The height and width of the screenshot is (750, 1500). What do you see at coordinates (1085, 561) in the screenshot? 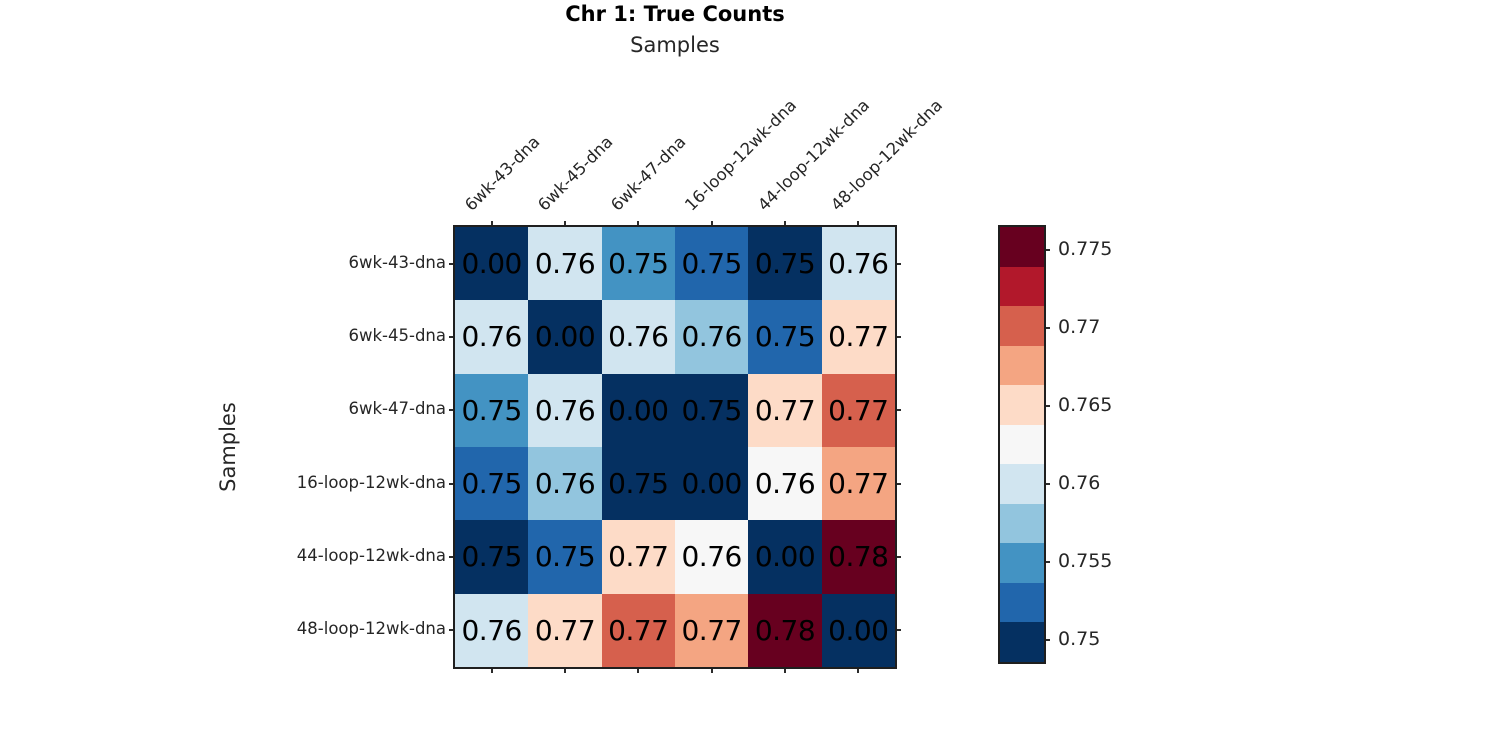
I see `colorbar-tick-label: 0.755` at bounding box center [1085, 561].